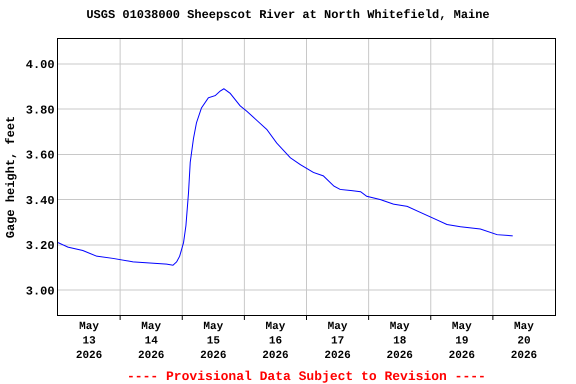  Describe the element at coordinates (462, 341) in the screenshot. I see `x-tick-label: May 19 2026` at that location.